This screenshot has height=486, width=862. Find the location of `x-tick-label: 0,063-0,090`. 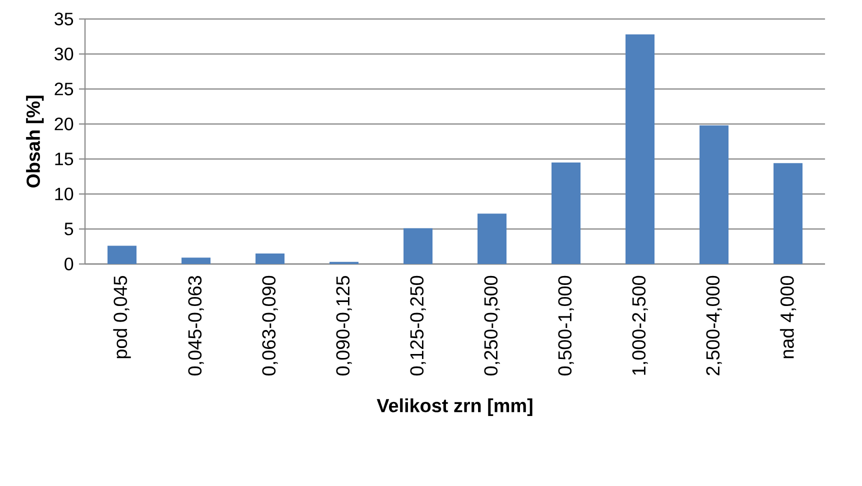

x-tick-label: 0,063-0,090 is located at coordinates (270, 326).